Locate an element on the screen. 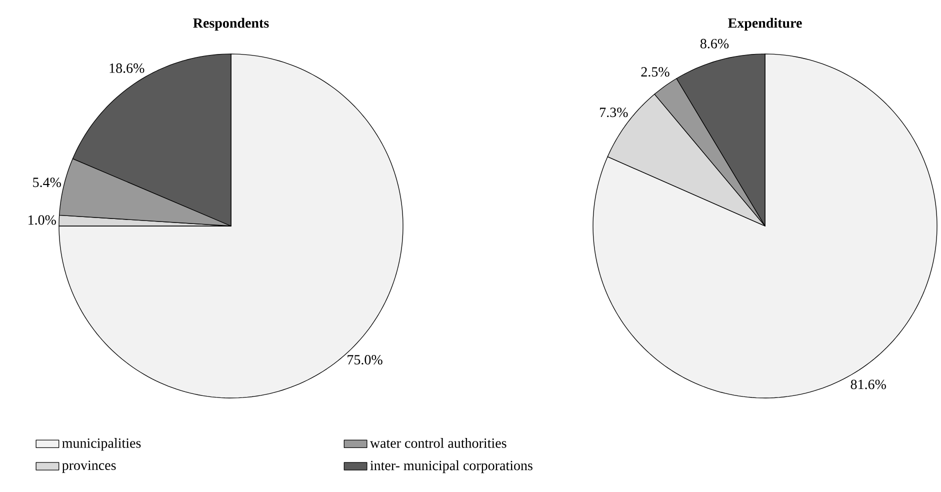  data-label: 18.6% is located at coordinates (127, 68).